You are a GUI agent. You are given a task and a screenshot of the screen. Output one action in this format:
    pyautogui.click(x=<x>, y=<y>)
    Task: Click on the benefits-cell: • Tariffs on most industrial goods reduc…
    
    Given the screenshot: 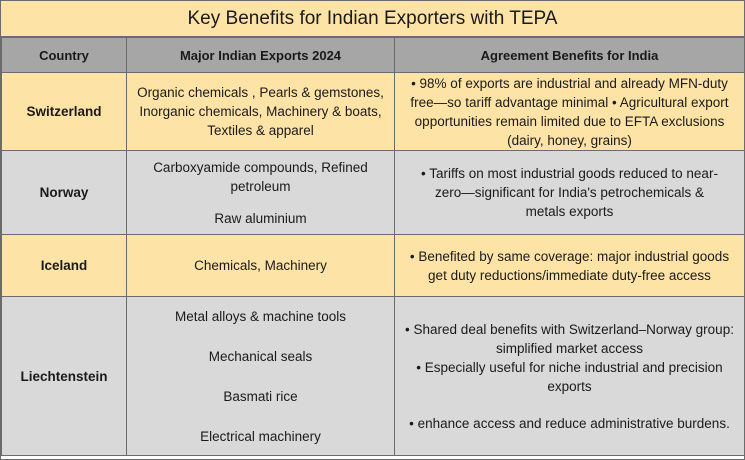 What is the action you would take?
    pyautogui.click(x=569, y=192)
    